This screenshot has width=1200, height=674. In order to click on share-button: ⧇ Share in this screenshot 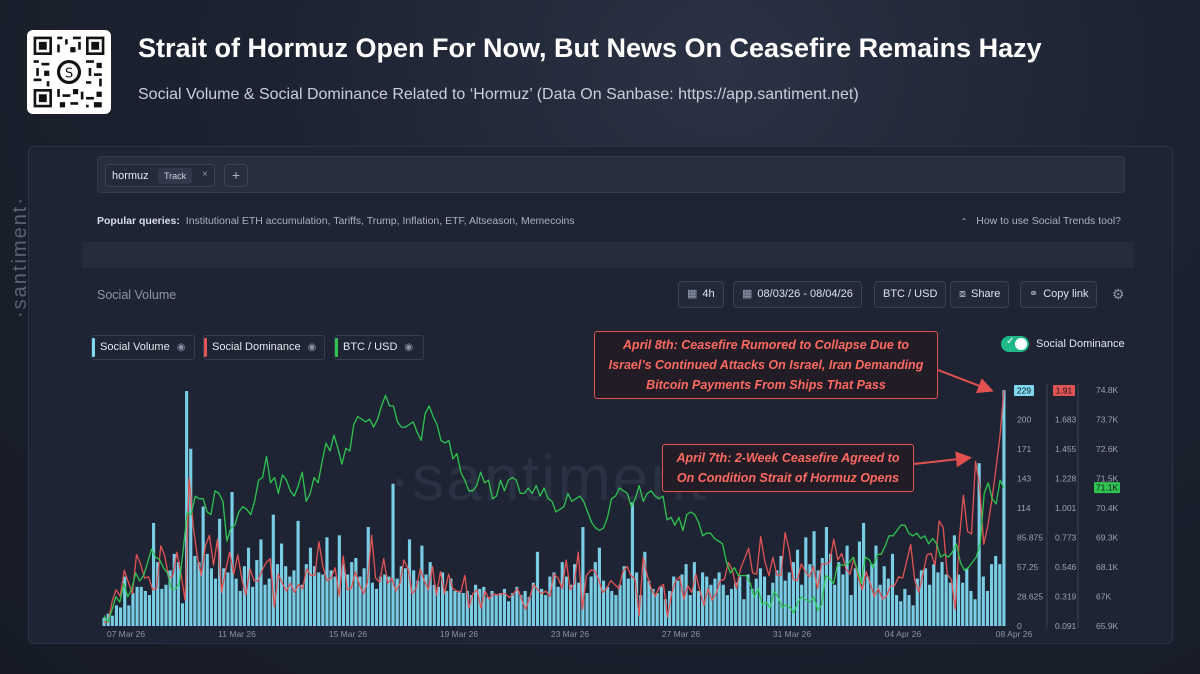, I will do `click(980, 294)`.